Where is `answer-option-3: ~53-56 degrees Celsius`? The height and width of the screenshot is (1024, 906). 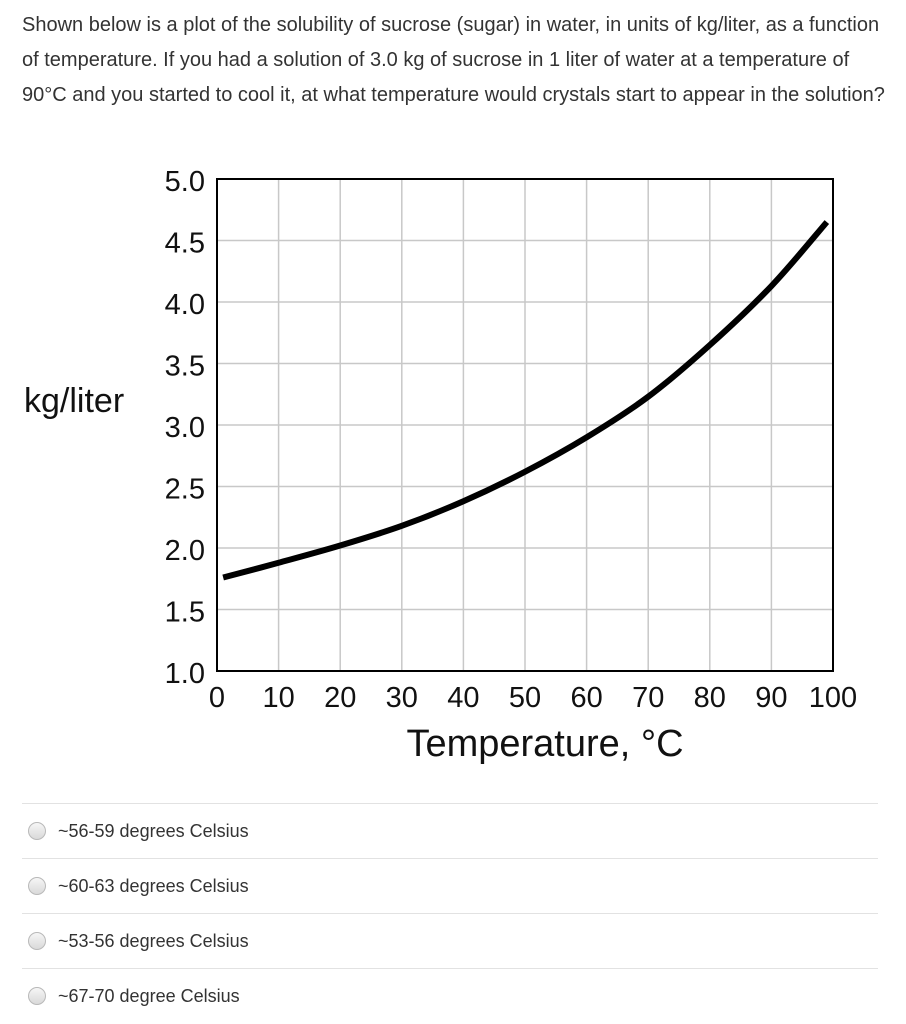 answer-option-3: ~53-56 degrees Celsius is located at coordinates (450, 940).